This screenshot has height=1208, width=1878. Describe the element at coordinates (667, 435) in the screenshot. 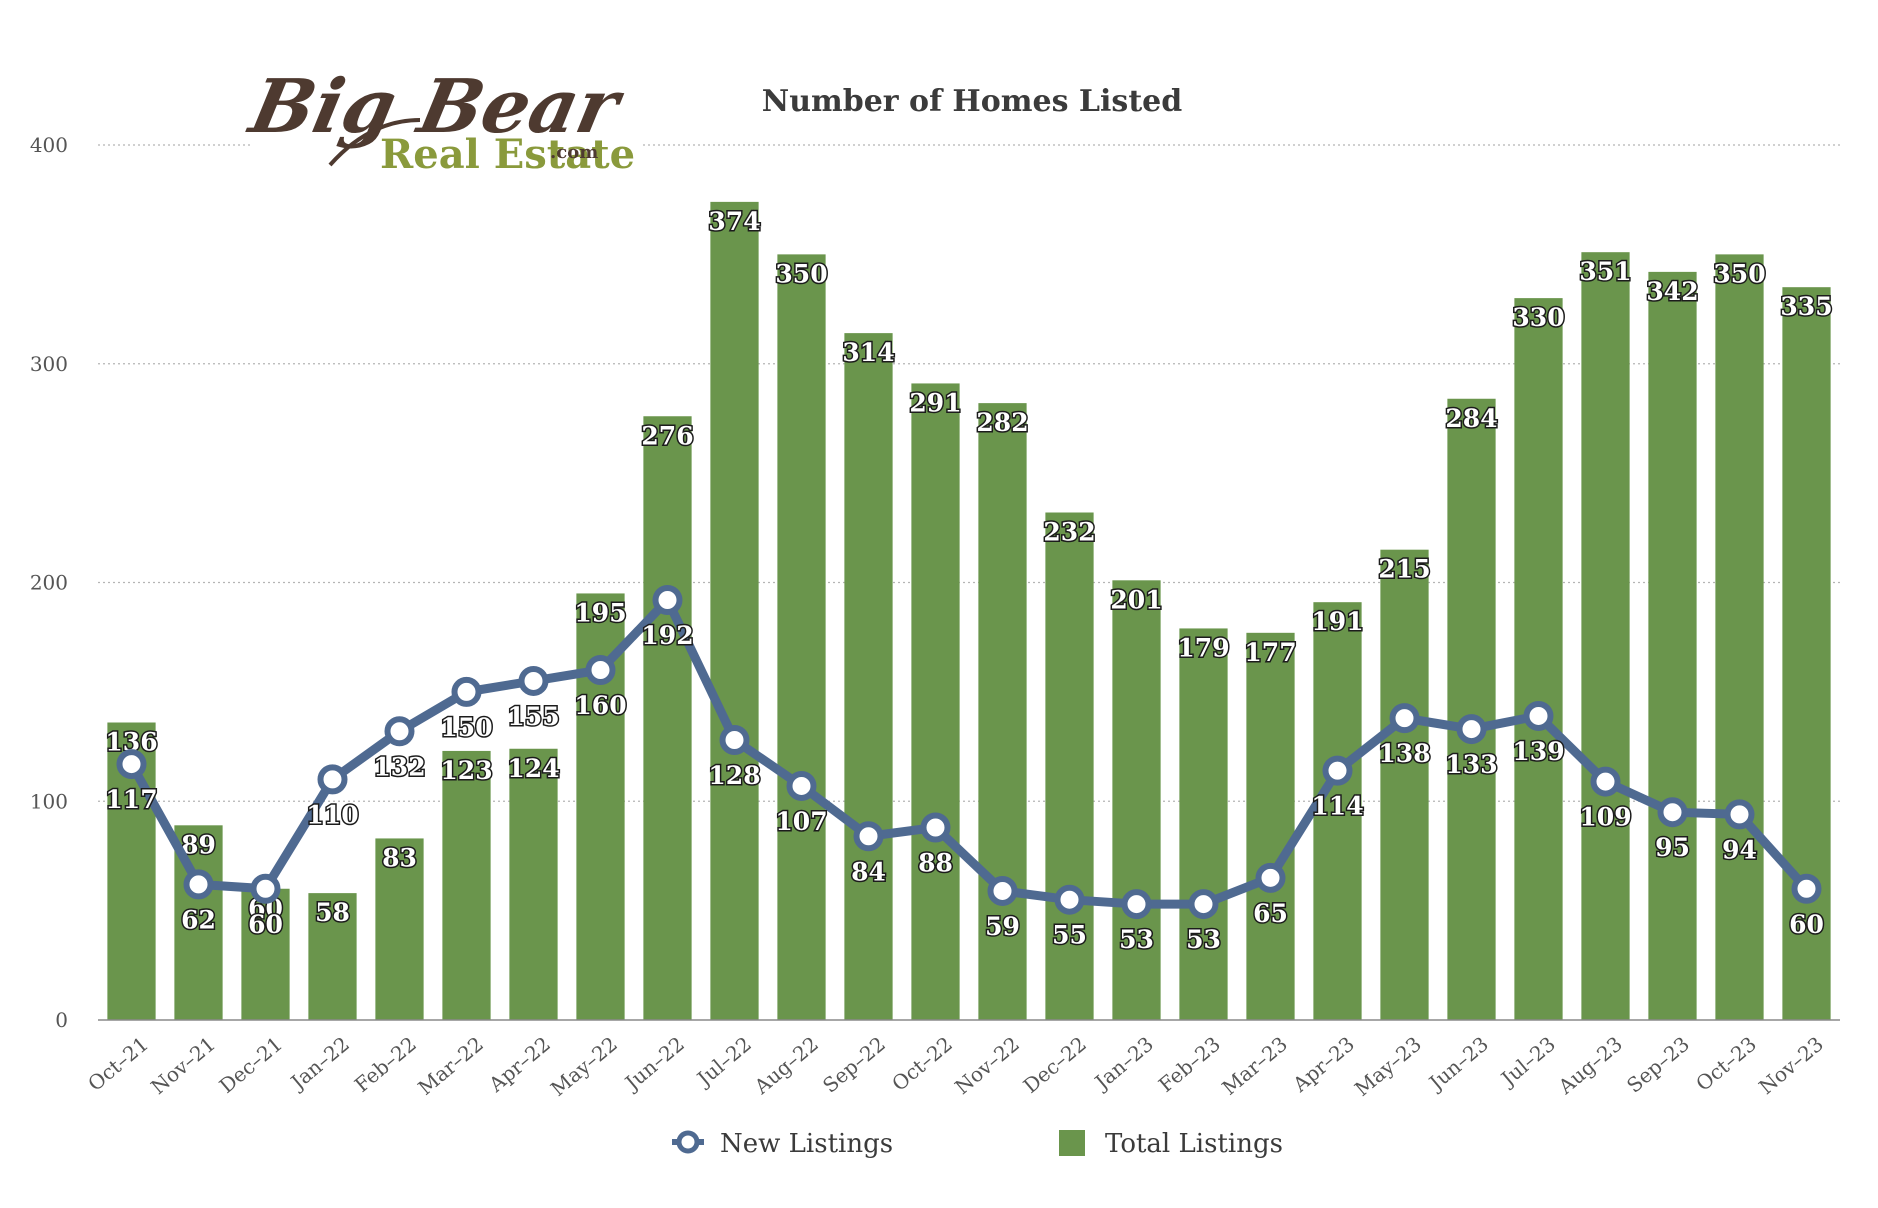

I see `bar-value-label: 276` at that location.